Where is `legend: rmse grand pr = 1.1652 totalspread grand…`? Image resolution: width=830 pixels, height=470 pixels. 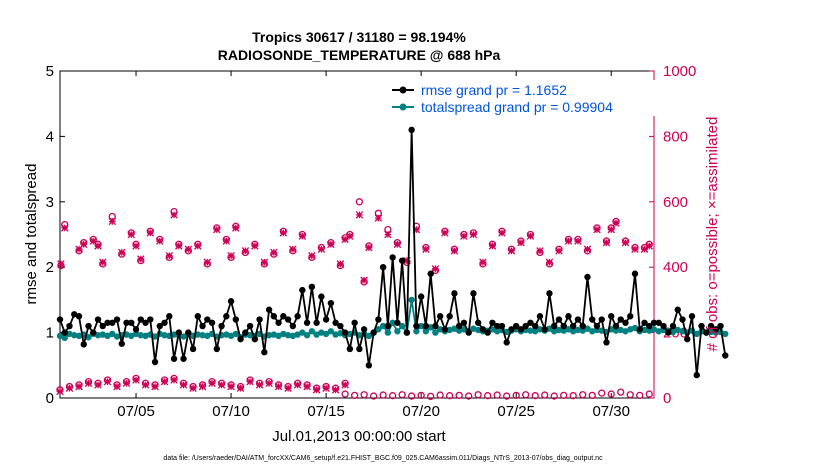
legend: rmse grand pr = 1.1652 totalspread grand… is located at coordinates (520, 98).